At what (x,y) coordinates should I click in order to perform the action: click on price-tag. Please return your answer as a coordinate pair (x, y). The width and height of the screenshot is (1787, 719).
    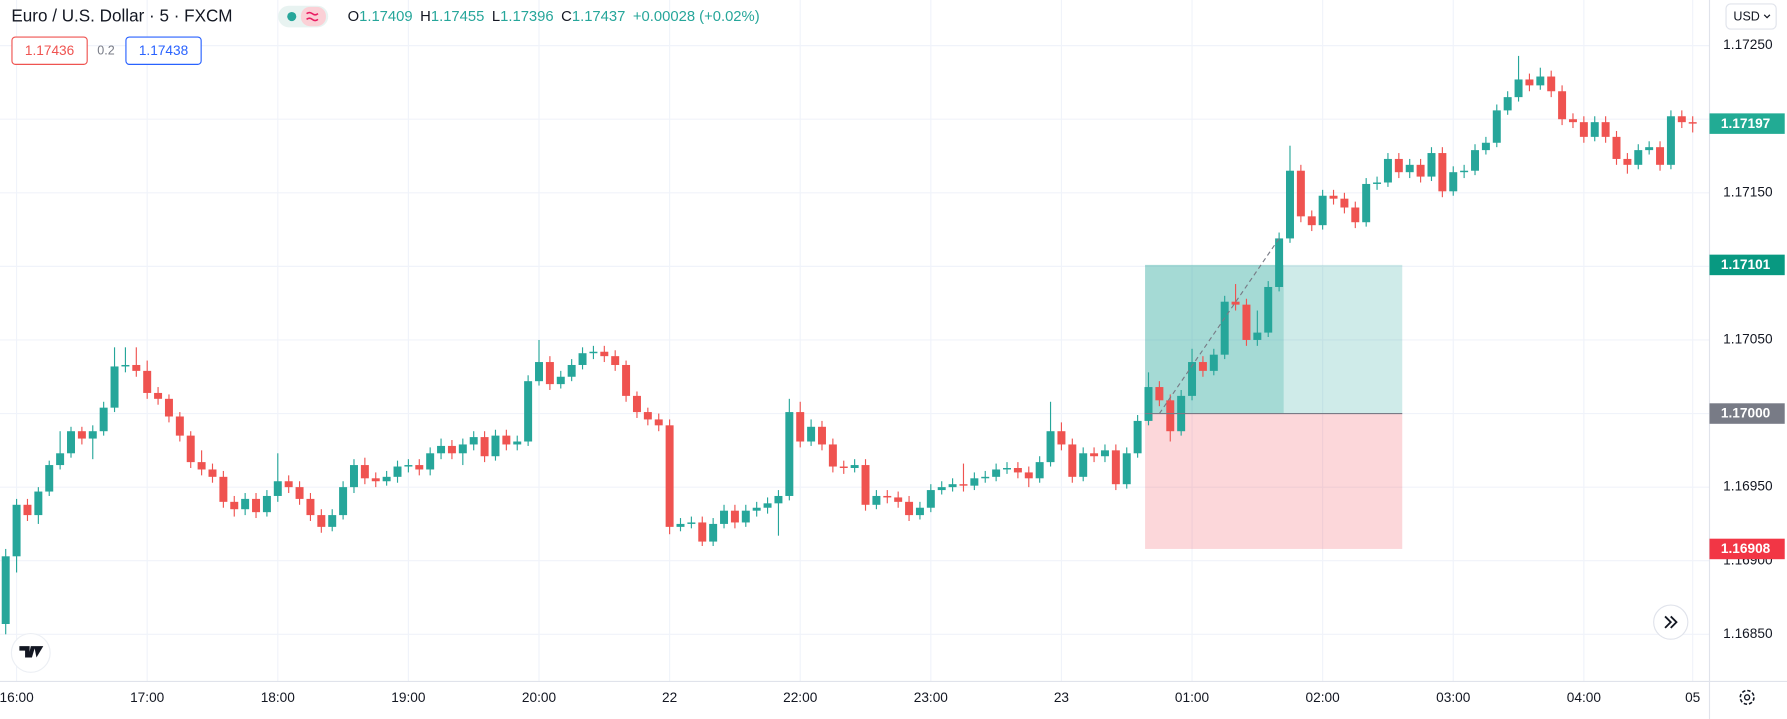
    Looking at the image, I should click on (1747, 549).